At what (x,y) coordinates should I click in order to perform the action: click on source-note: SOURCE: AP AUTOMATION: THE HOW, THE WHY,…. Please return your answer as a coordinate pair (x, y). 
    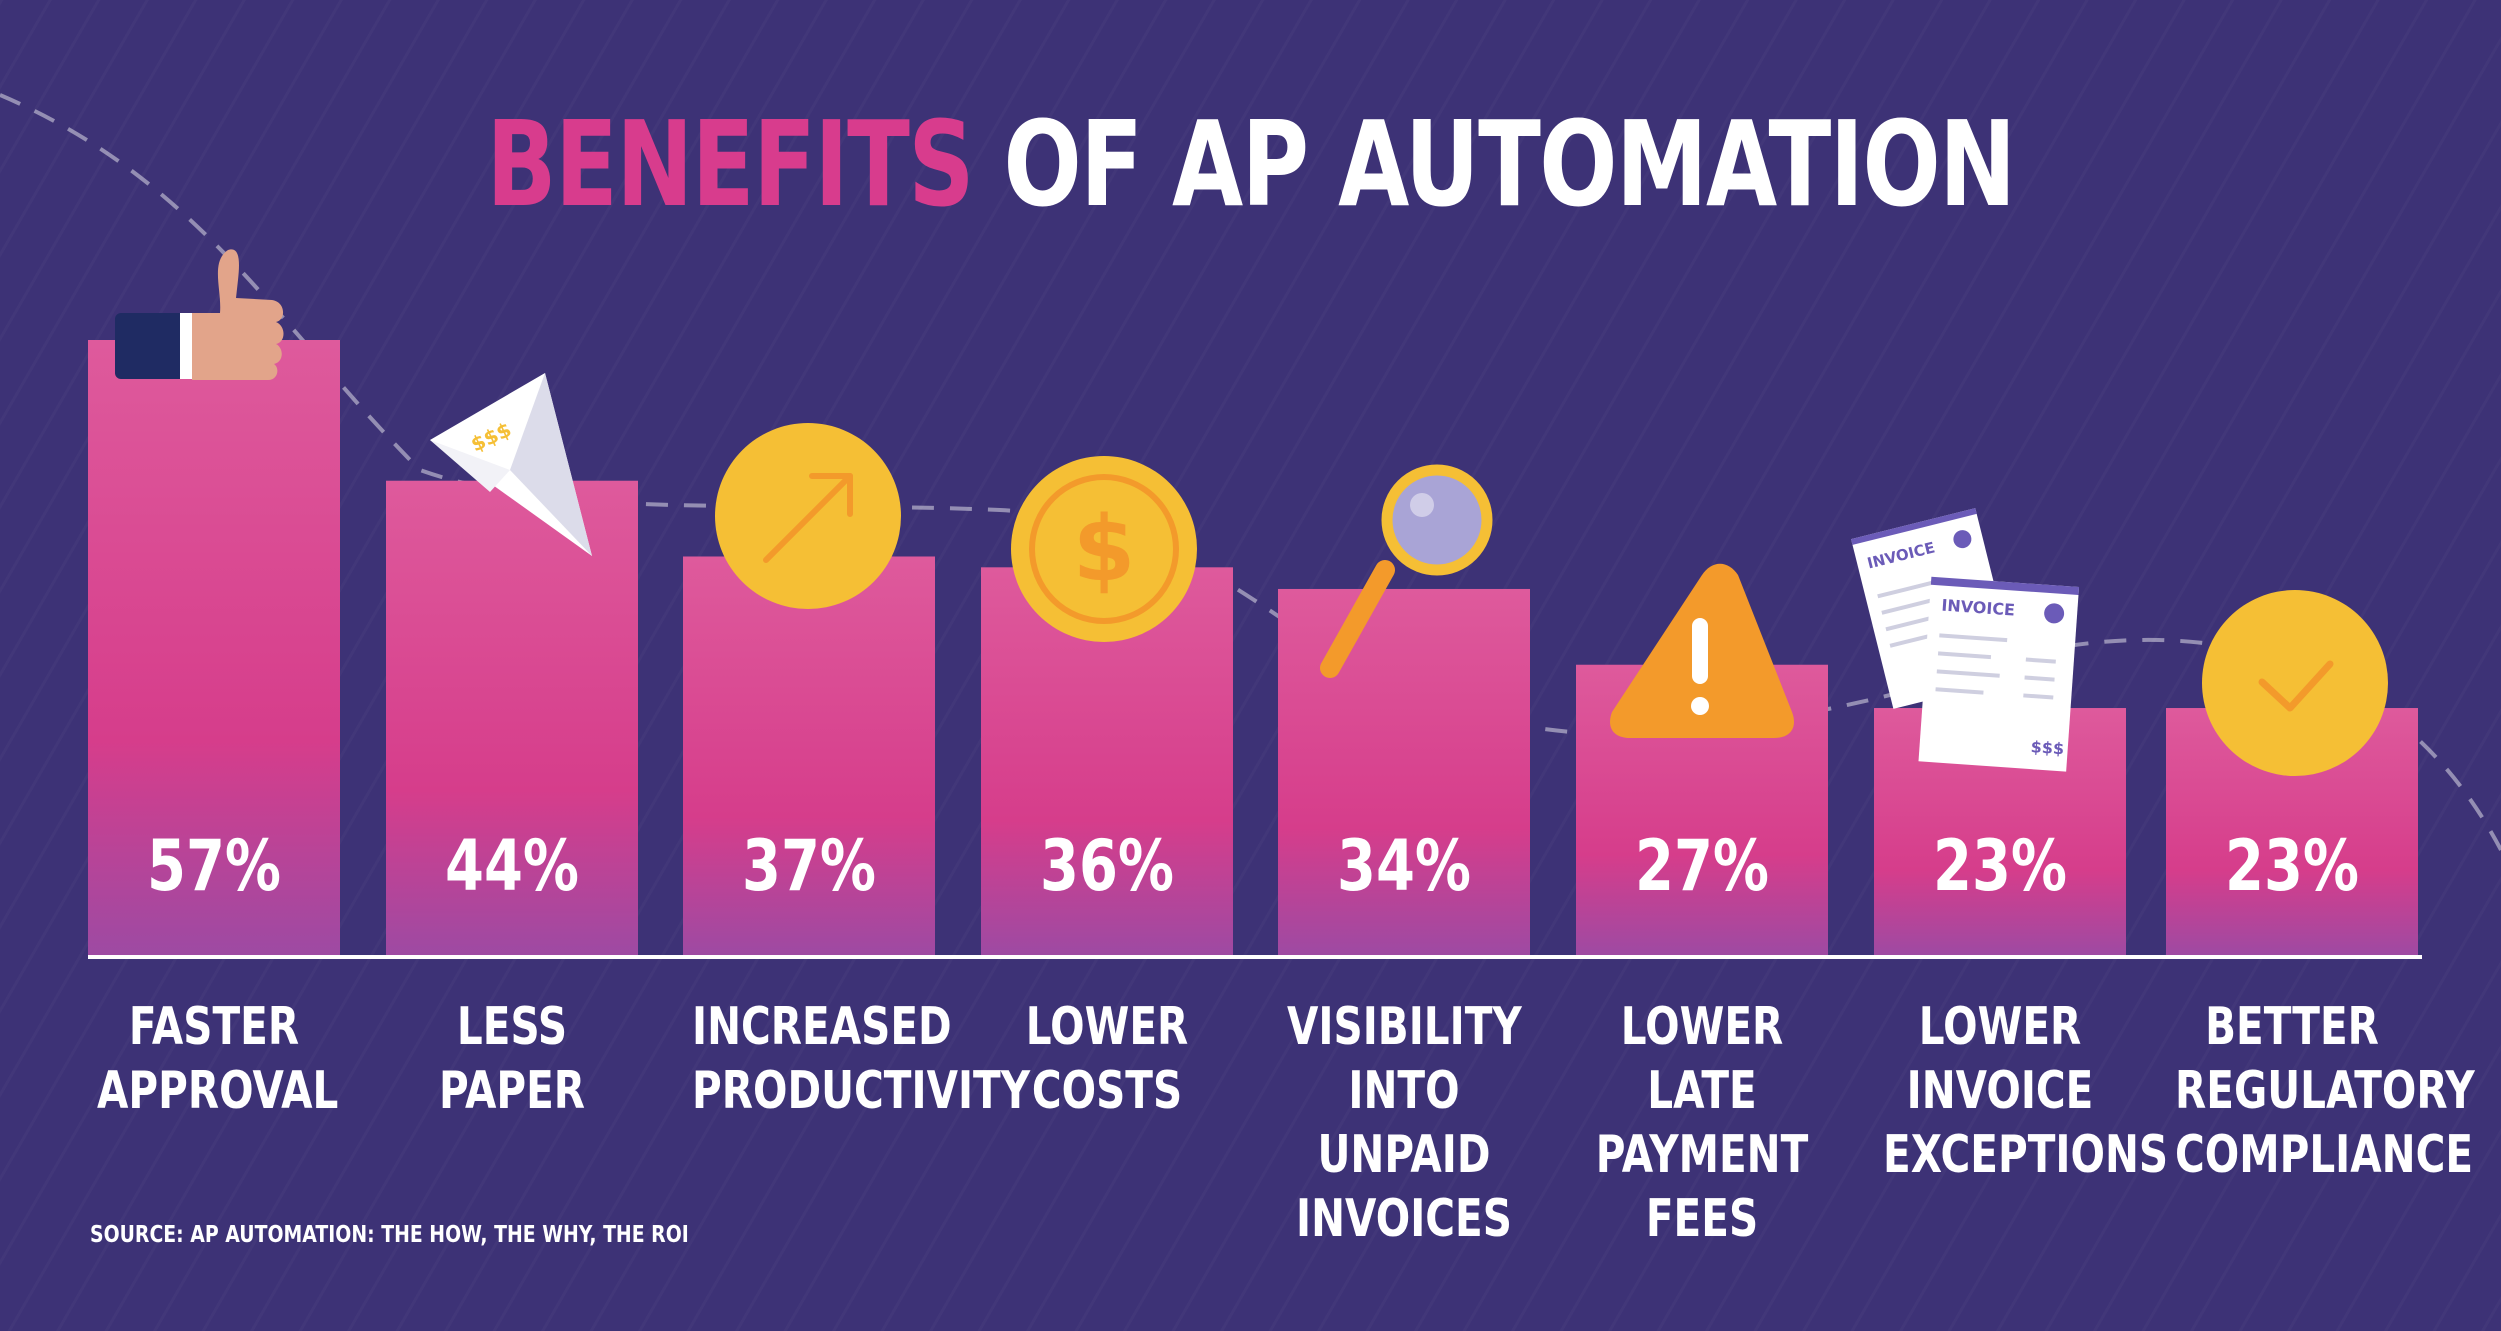
    Looking at the image, I should click on (389, 1235).